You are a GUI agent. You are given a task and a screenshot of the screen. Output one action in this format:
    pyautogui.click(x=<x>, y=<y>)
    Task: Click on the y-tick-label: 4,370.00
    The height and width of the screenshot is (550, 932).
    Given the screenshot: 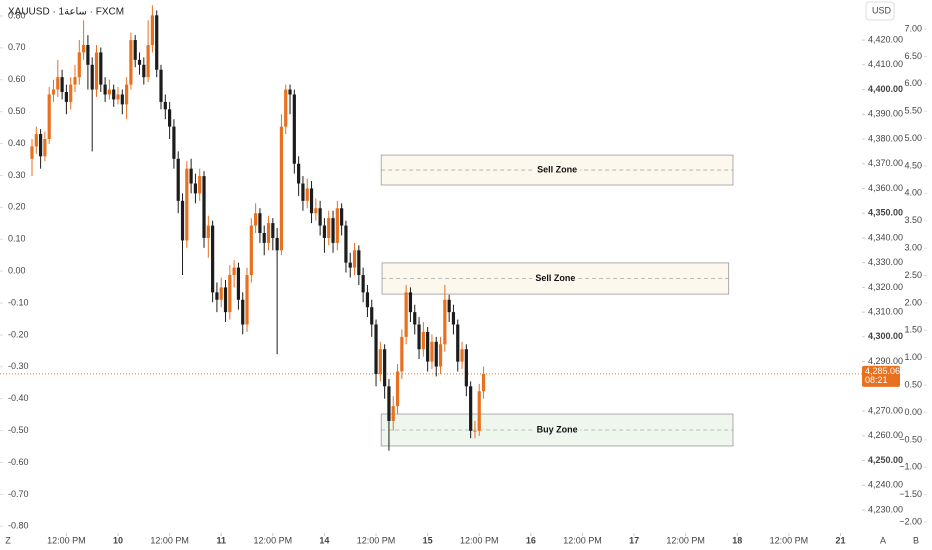 What is the action you would take?
    pyautogui.click(x=885, y=163)
    